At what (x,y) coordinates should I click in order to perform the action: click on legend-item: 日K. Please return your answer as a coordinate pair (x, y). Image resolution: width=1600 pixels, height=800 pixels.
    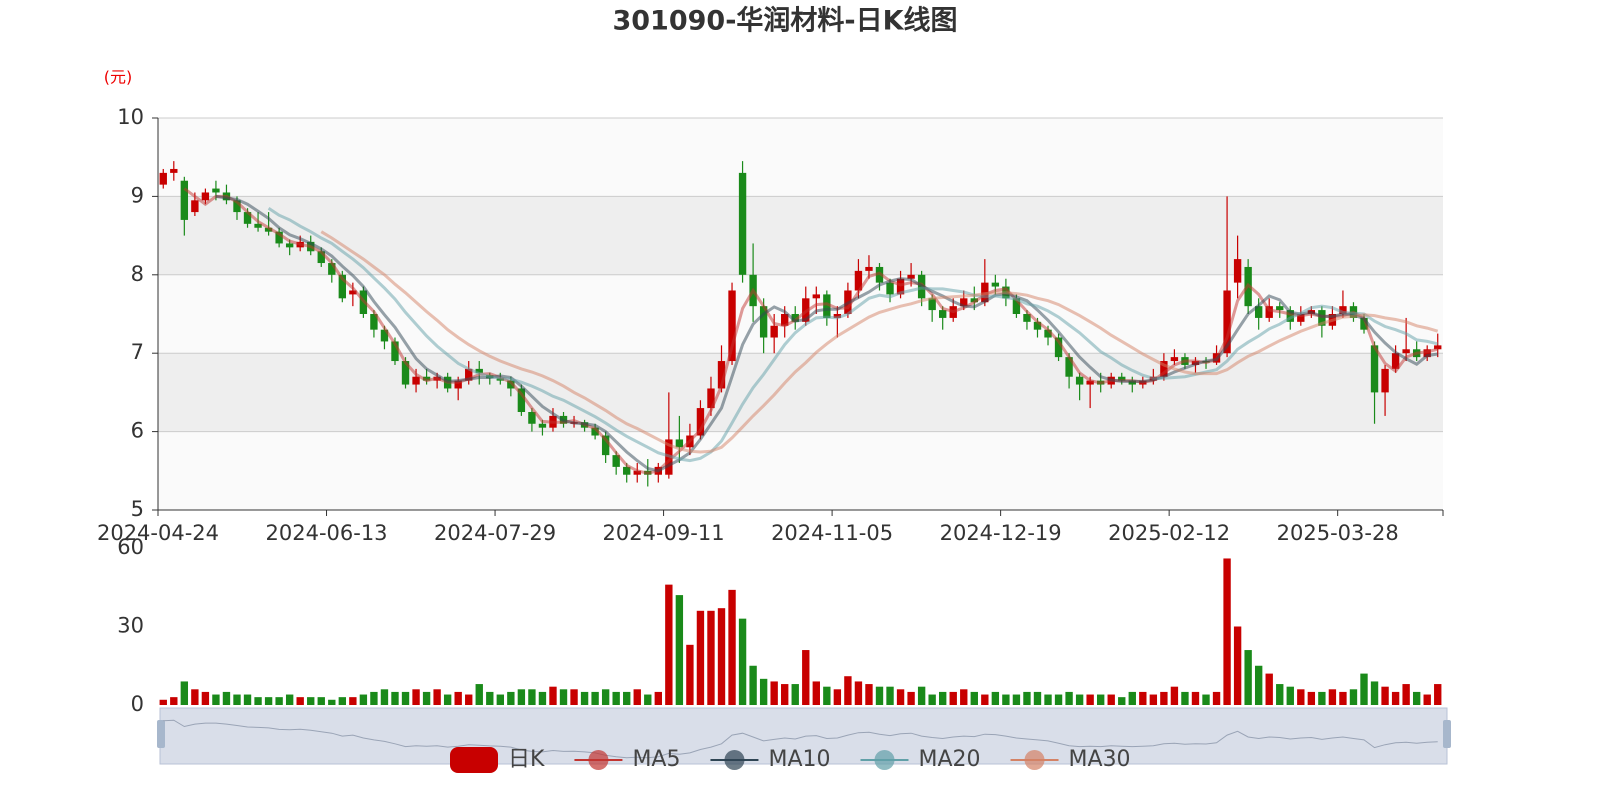
    Looking at the image, I should click on (497, 760).